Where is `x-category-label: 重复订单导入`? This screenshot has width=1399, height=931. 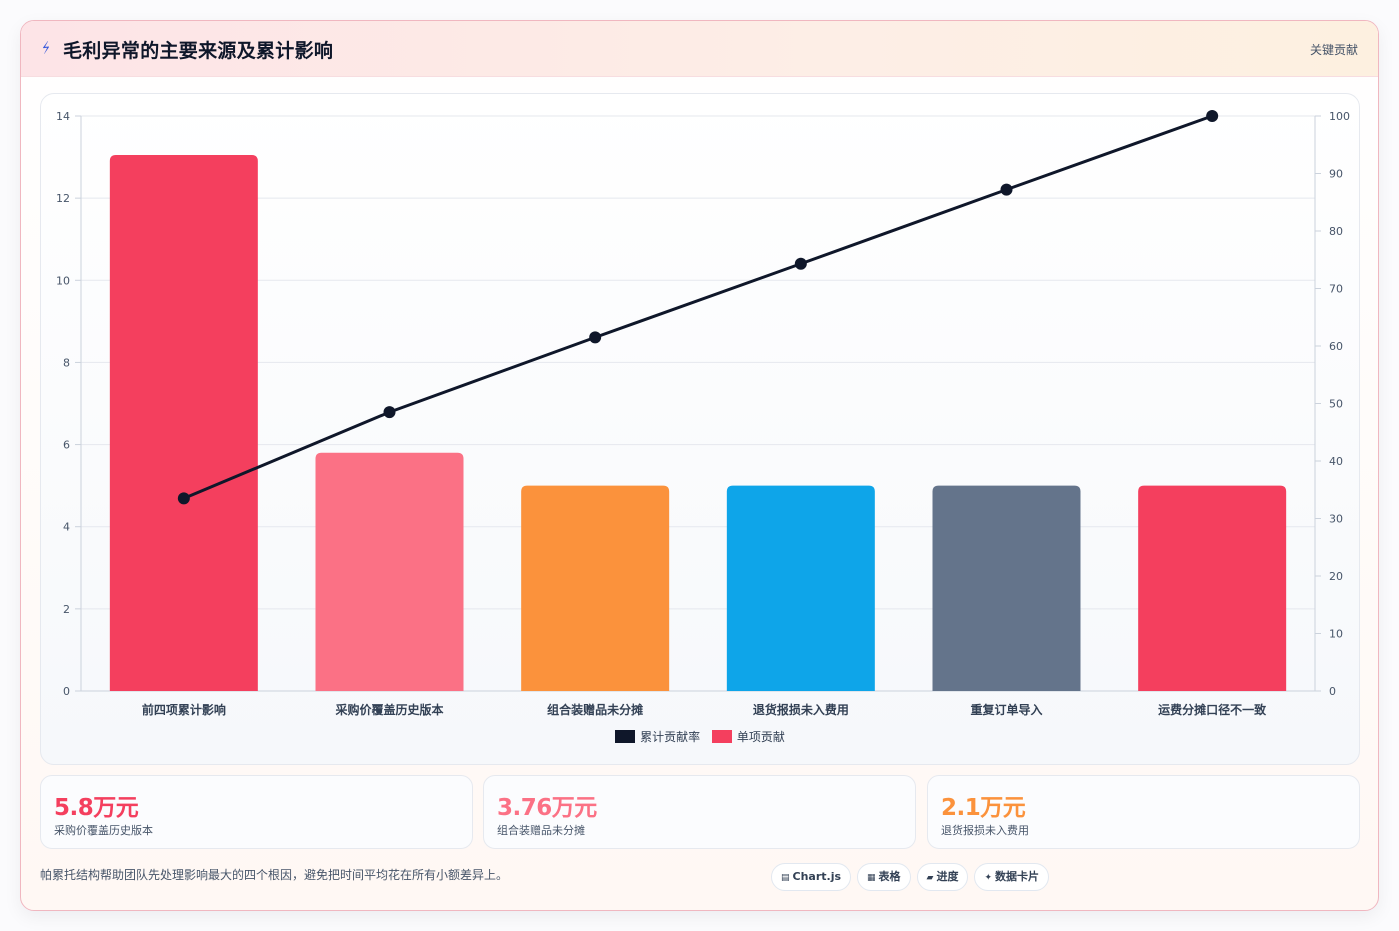
x-category-label: 重复订单导入 is located at coordinates (1006, 709).